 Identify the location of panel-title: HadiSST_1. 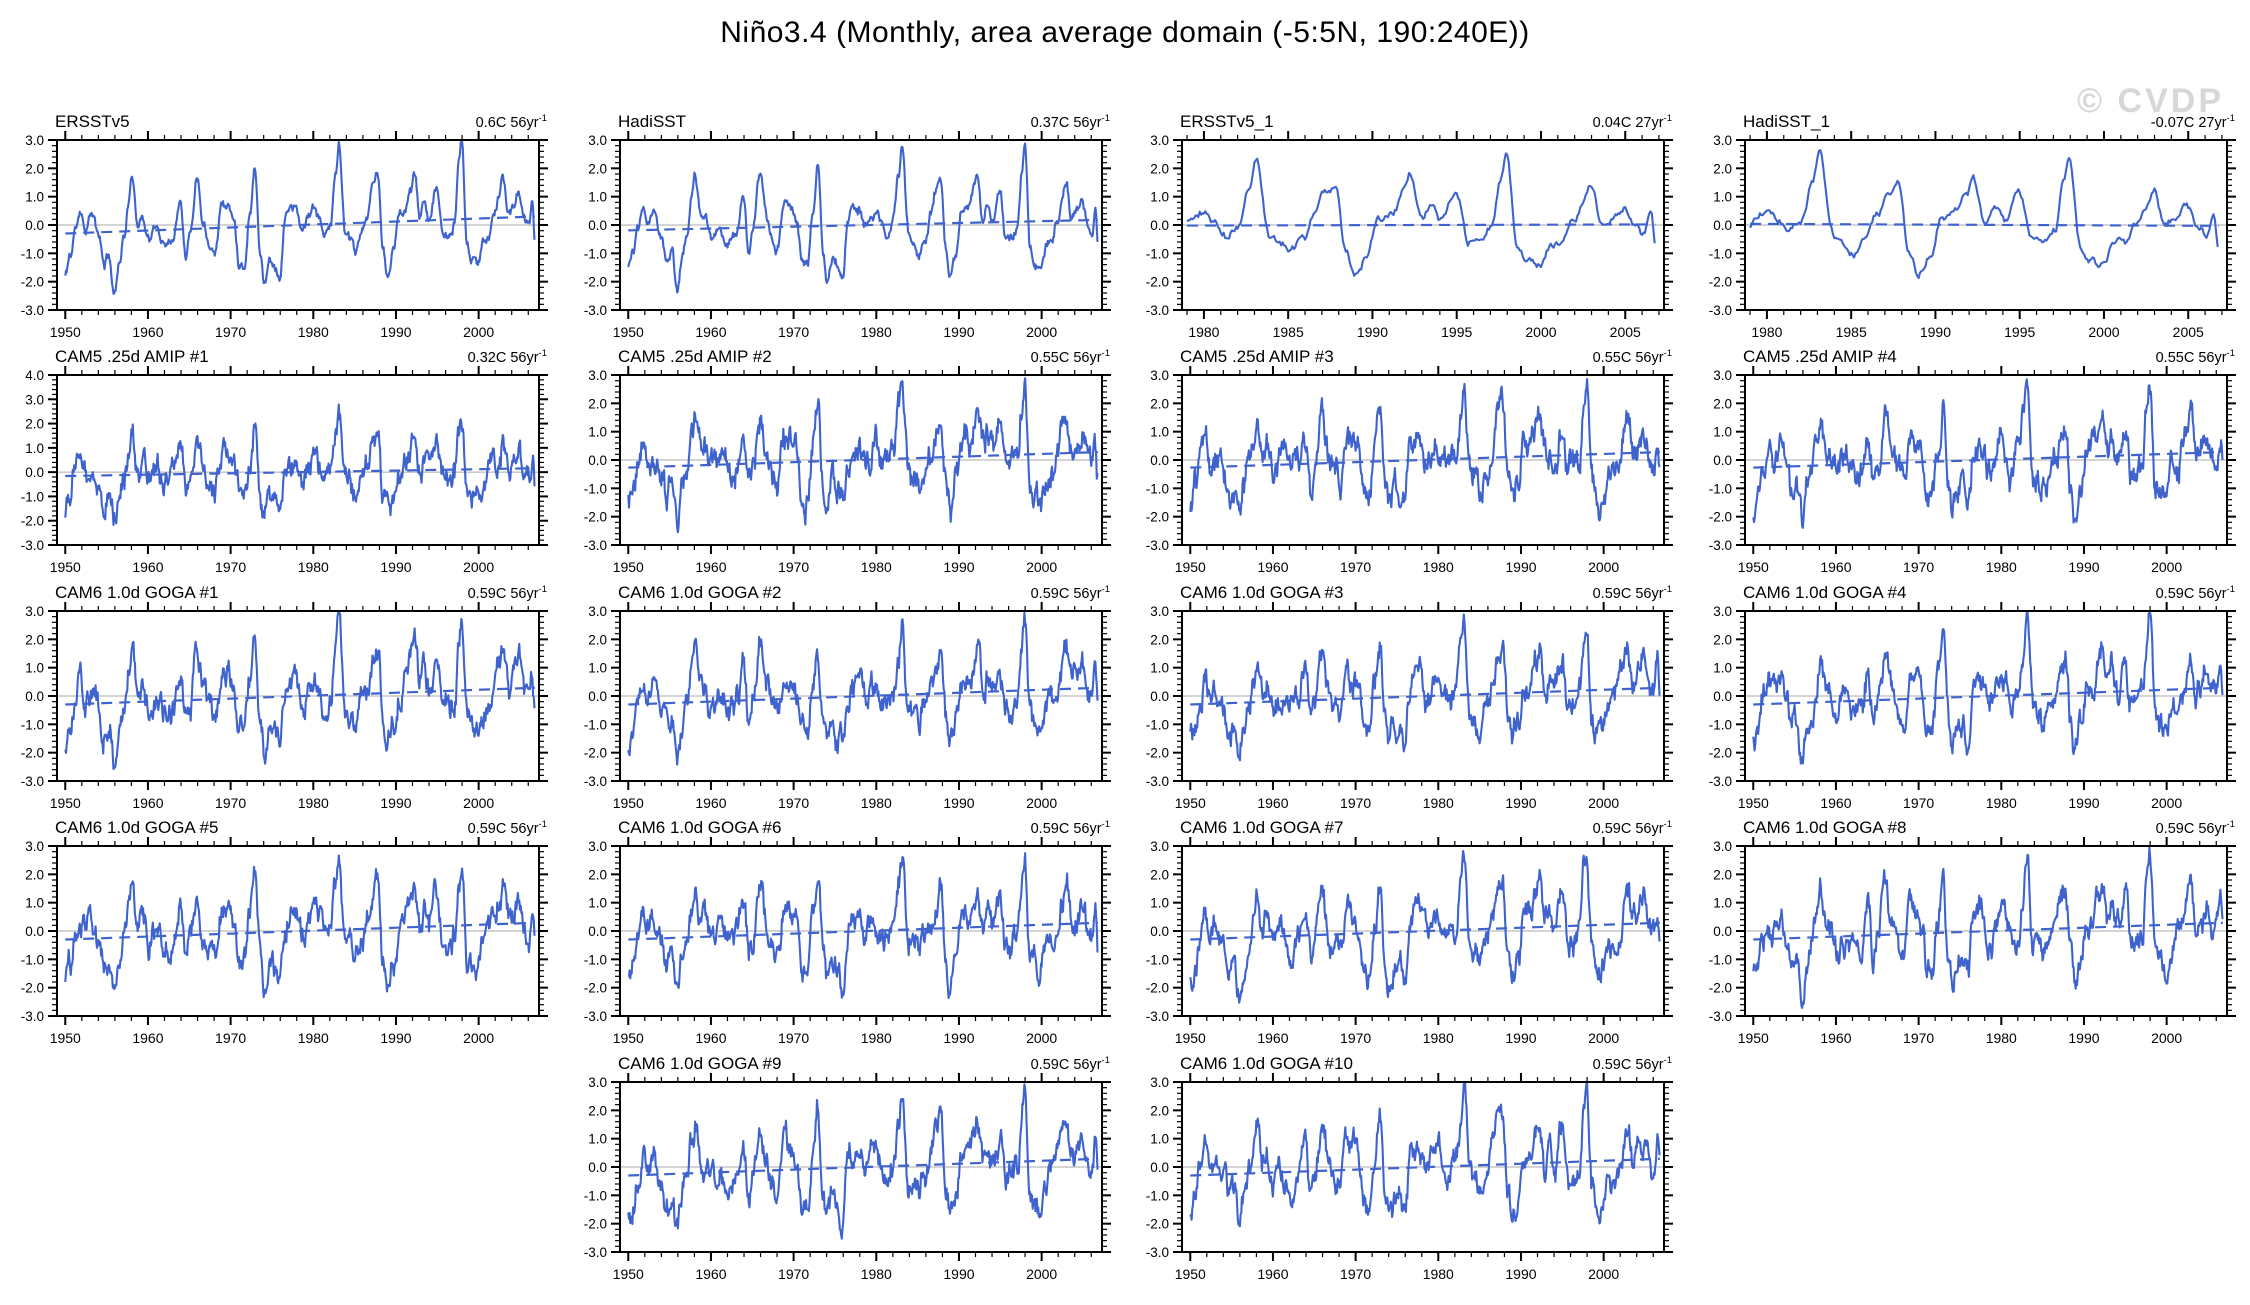
(1786, 121).